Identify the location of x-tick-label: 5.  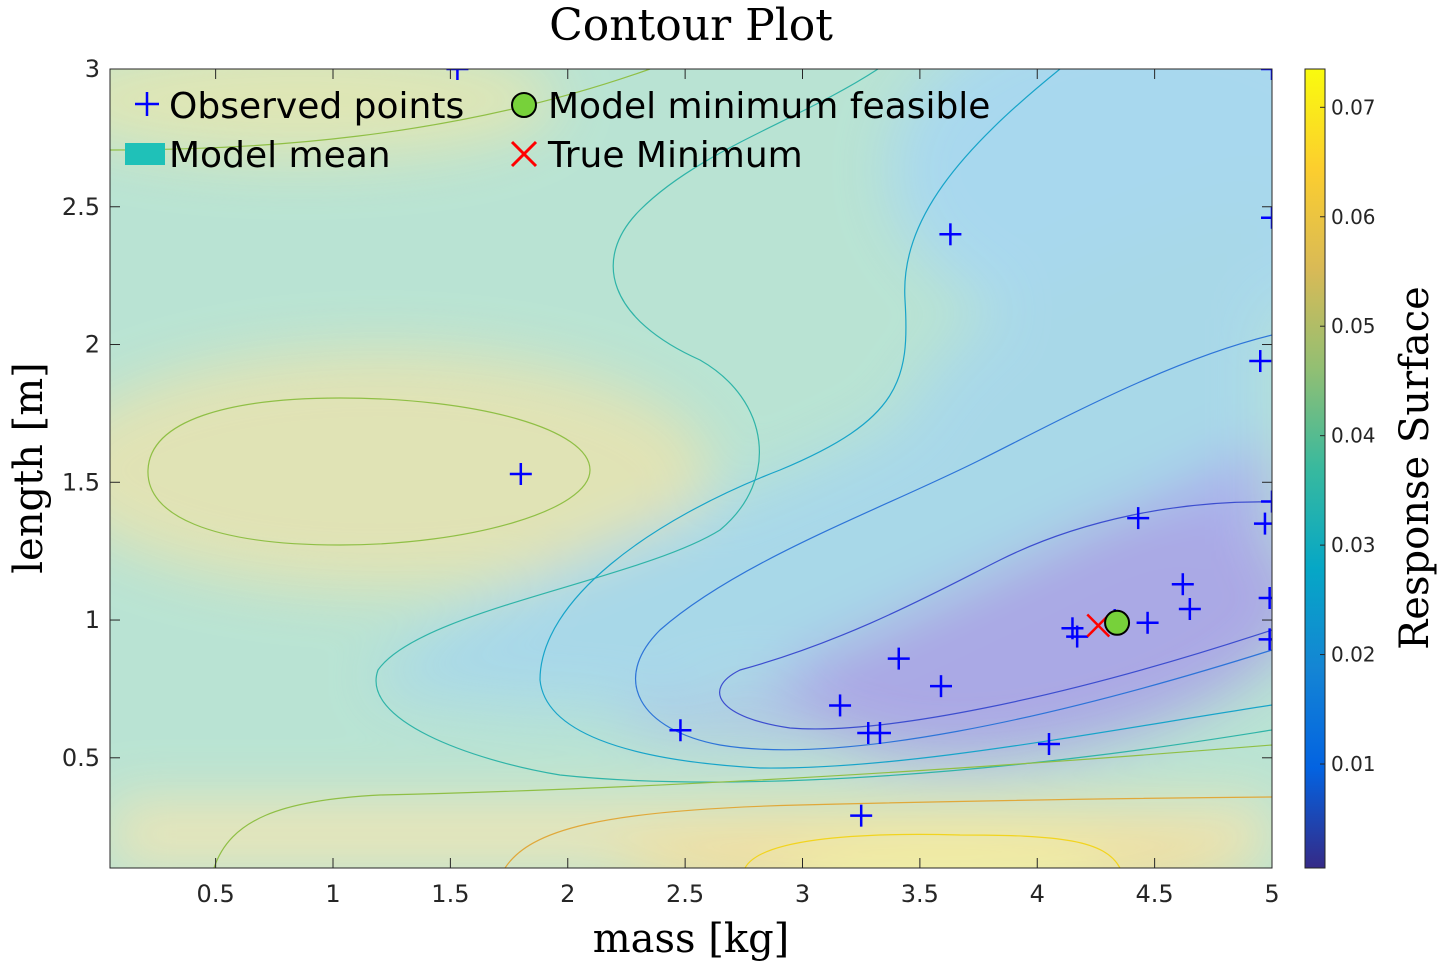
(1271, 894).